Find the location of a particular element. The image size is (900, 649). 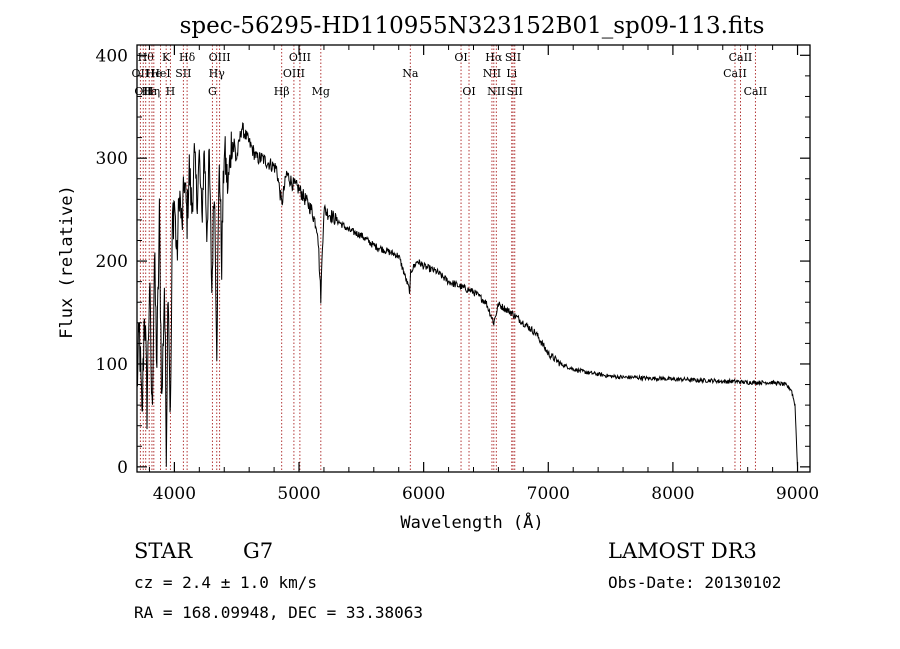

line-marker-label-4: Hη is located at coordinates (152, 91).